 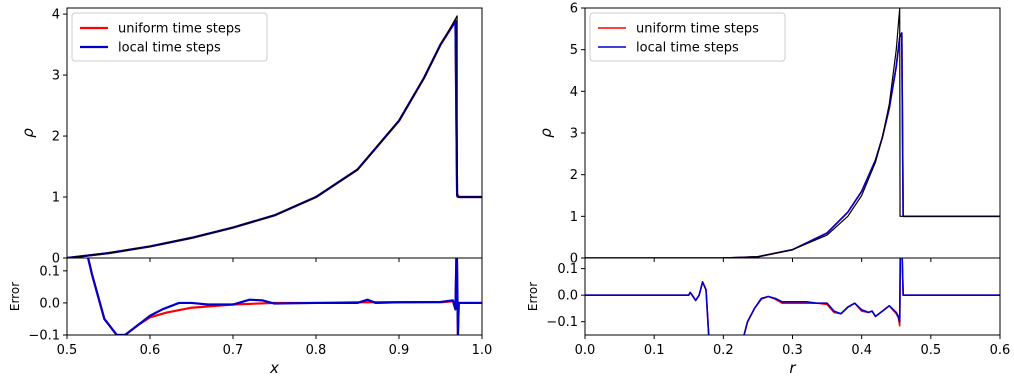 I want to click on x-axis-label: x, so click(x=274, y=368).